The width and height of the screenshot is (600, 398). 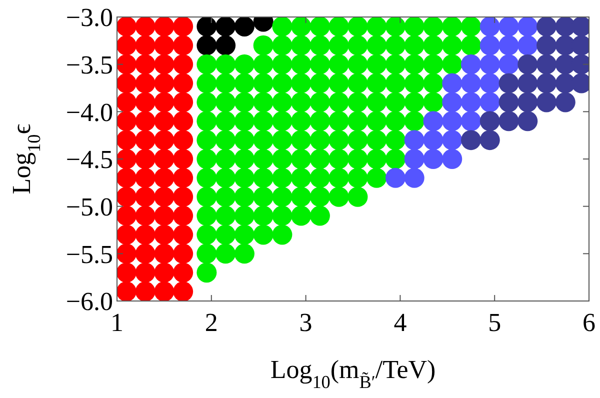 What do you see at coordinates (400, 322) in the screenshot?
I see `x-tick-label: 4` at bounding box center [400, 322].